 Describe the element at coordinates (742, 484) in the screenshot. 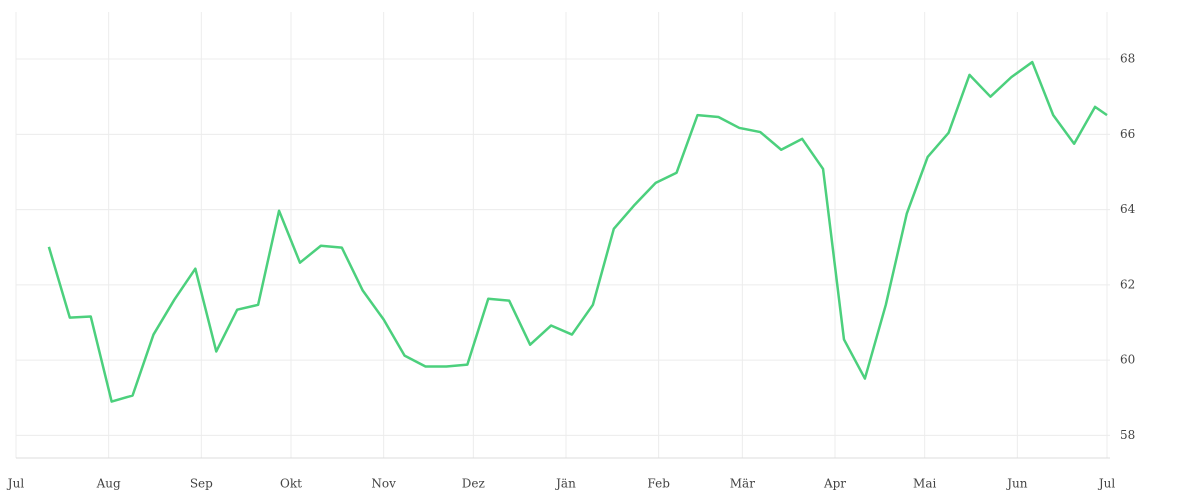

I see `x-tick-label: Mär` at that location.